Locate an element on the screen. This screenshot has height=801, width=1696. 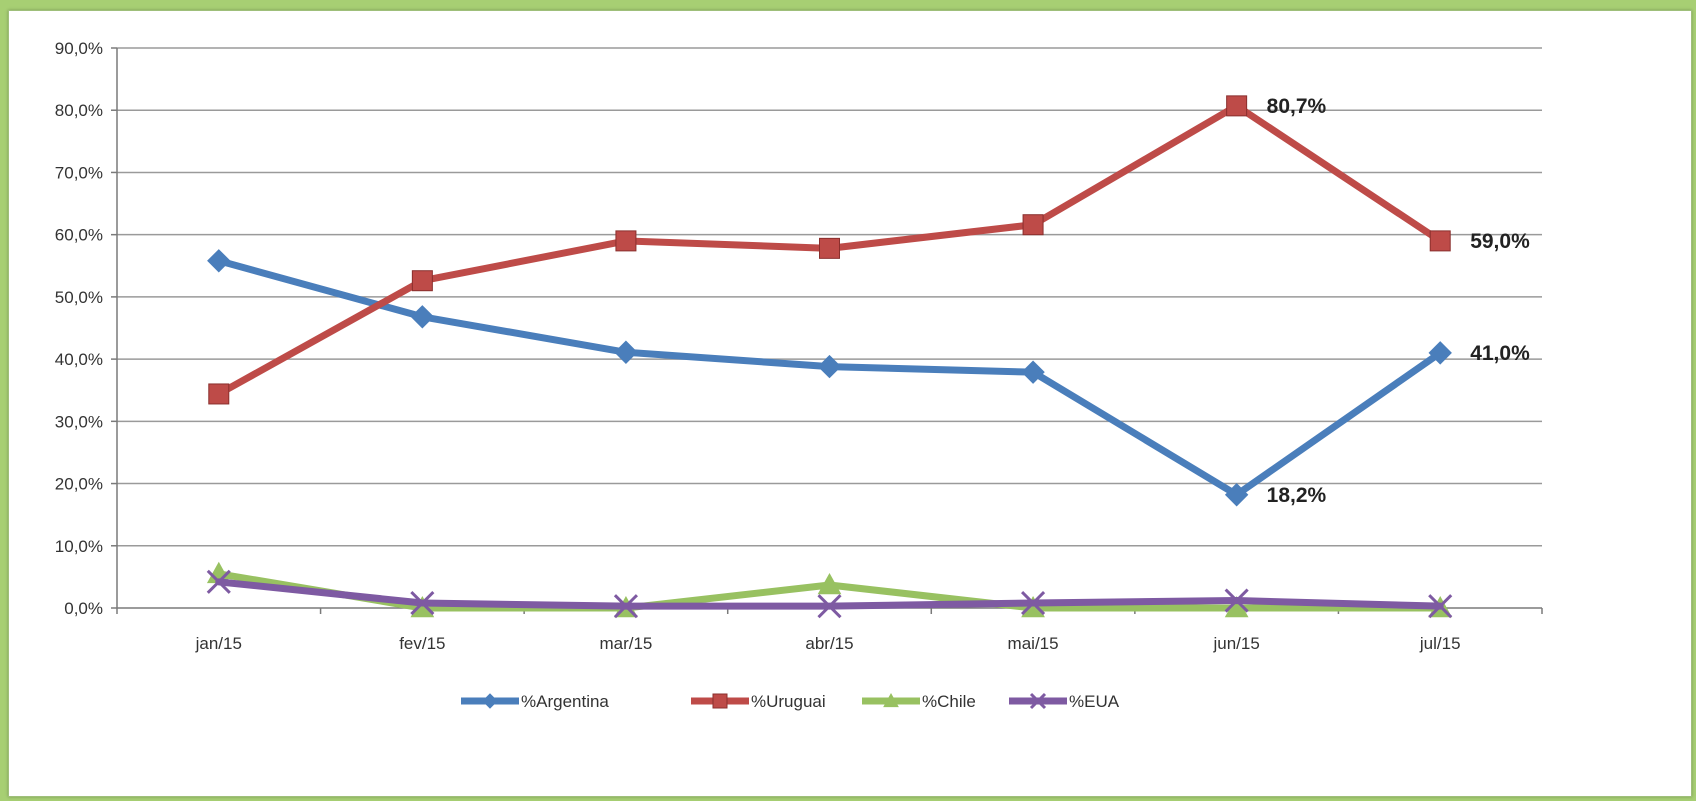
x-tick-label: jan/15 is located at coordinates (218, 643).